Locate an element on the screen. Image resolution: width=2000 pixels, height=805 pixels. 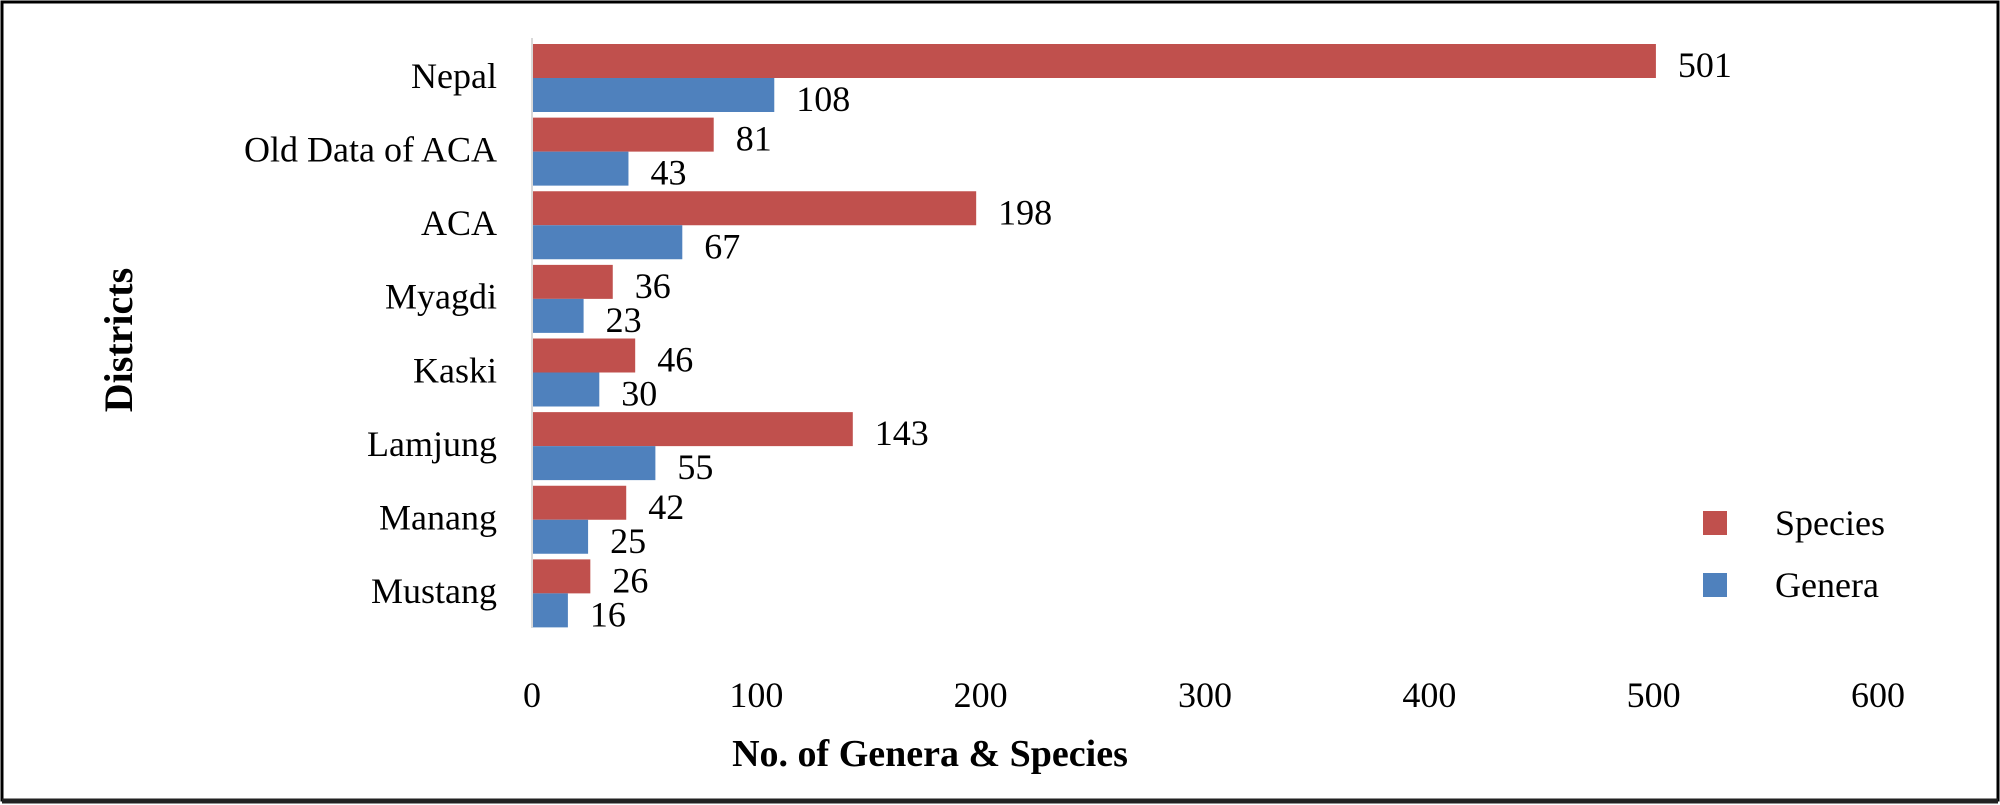
data-label: 30 is located at coordinates (639, 394).